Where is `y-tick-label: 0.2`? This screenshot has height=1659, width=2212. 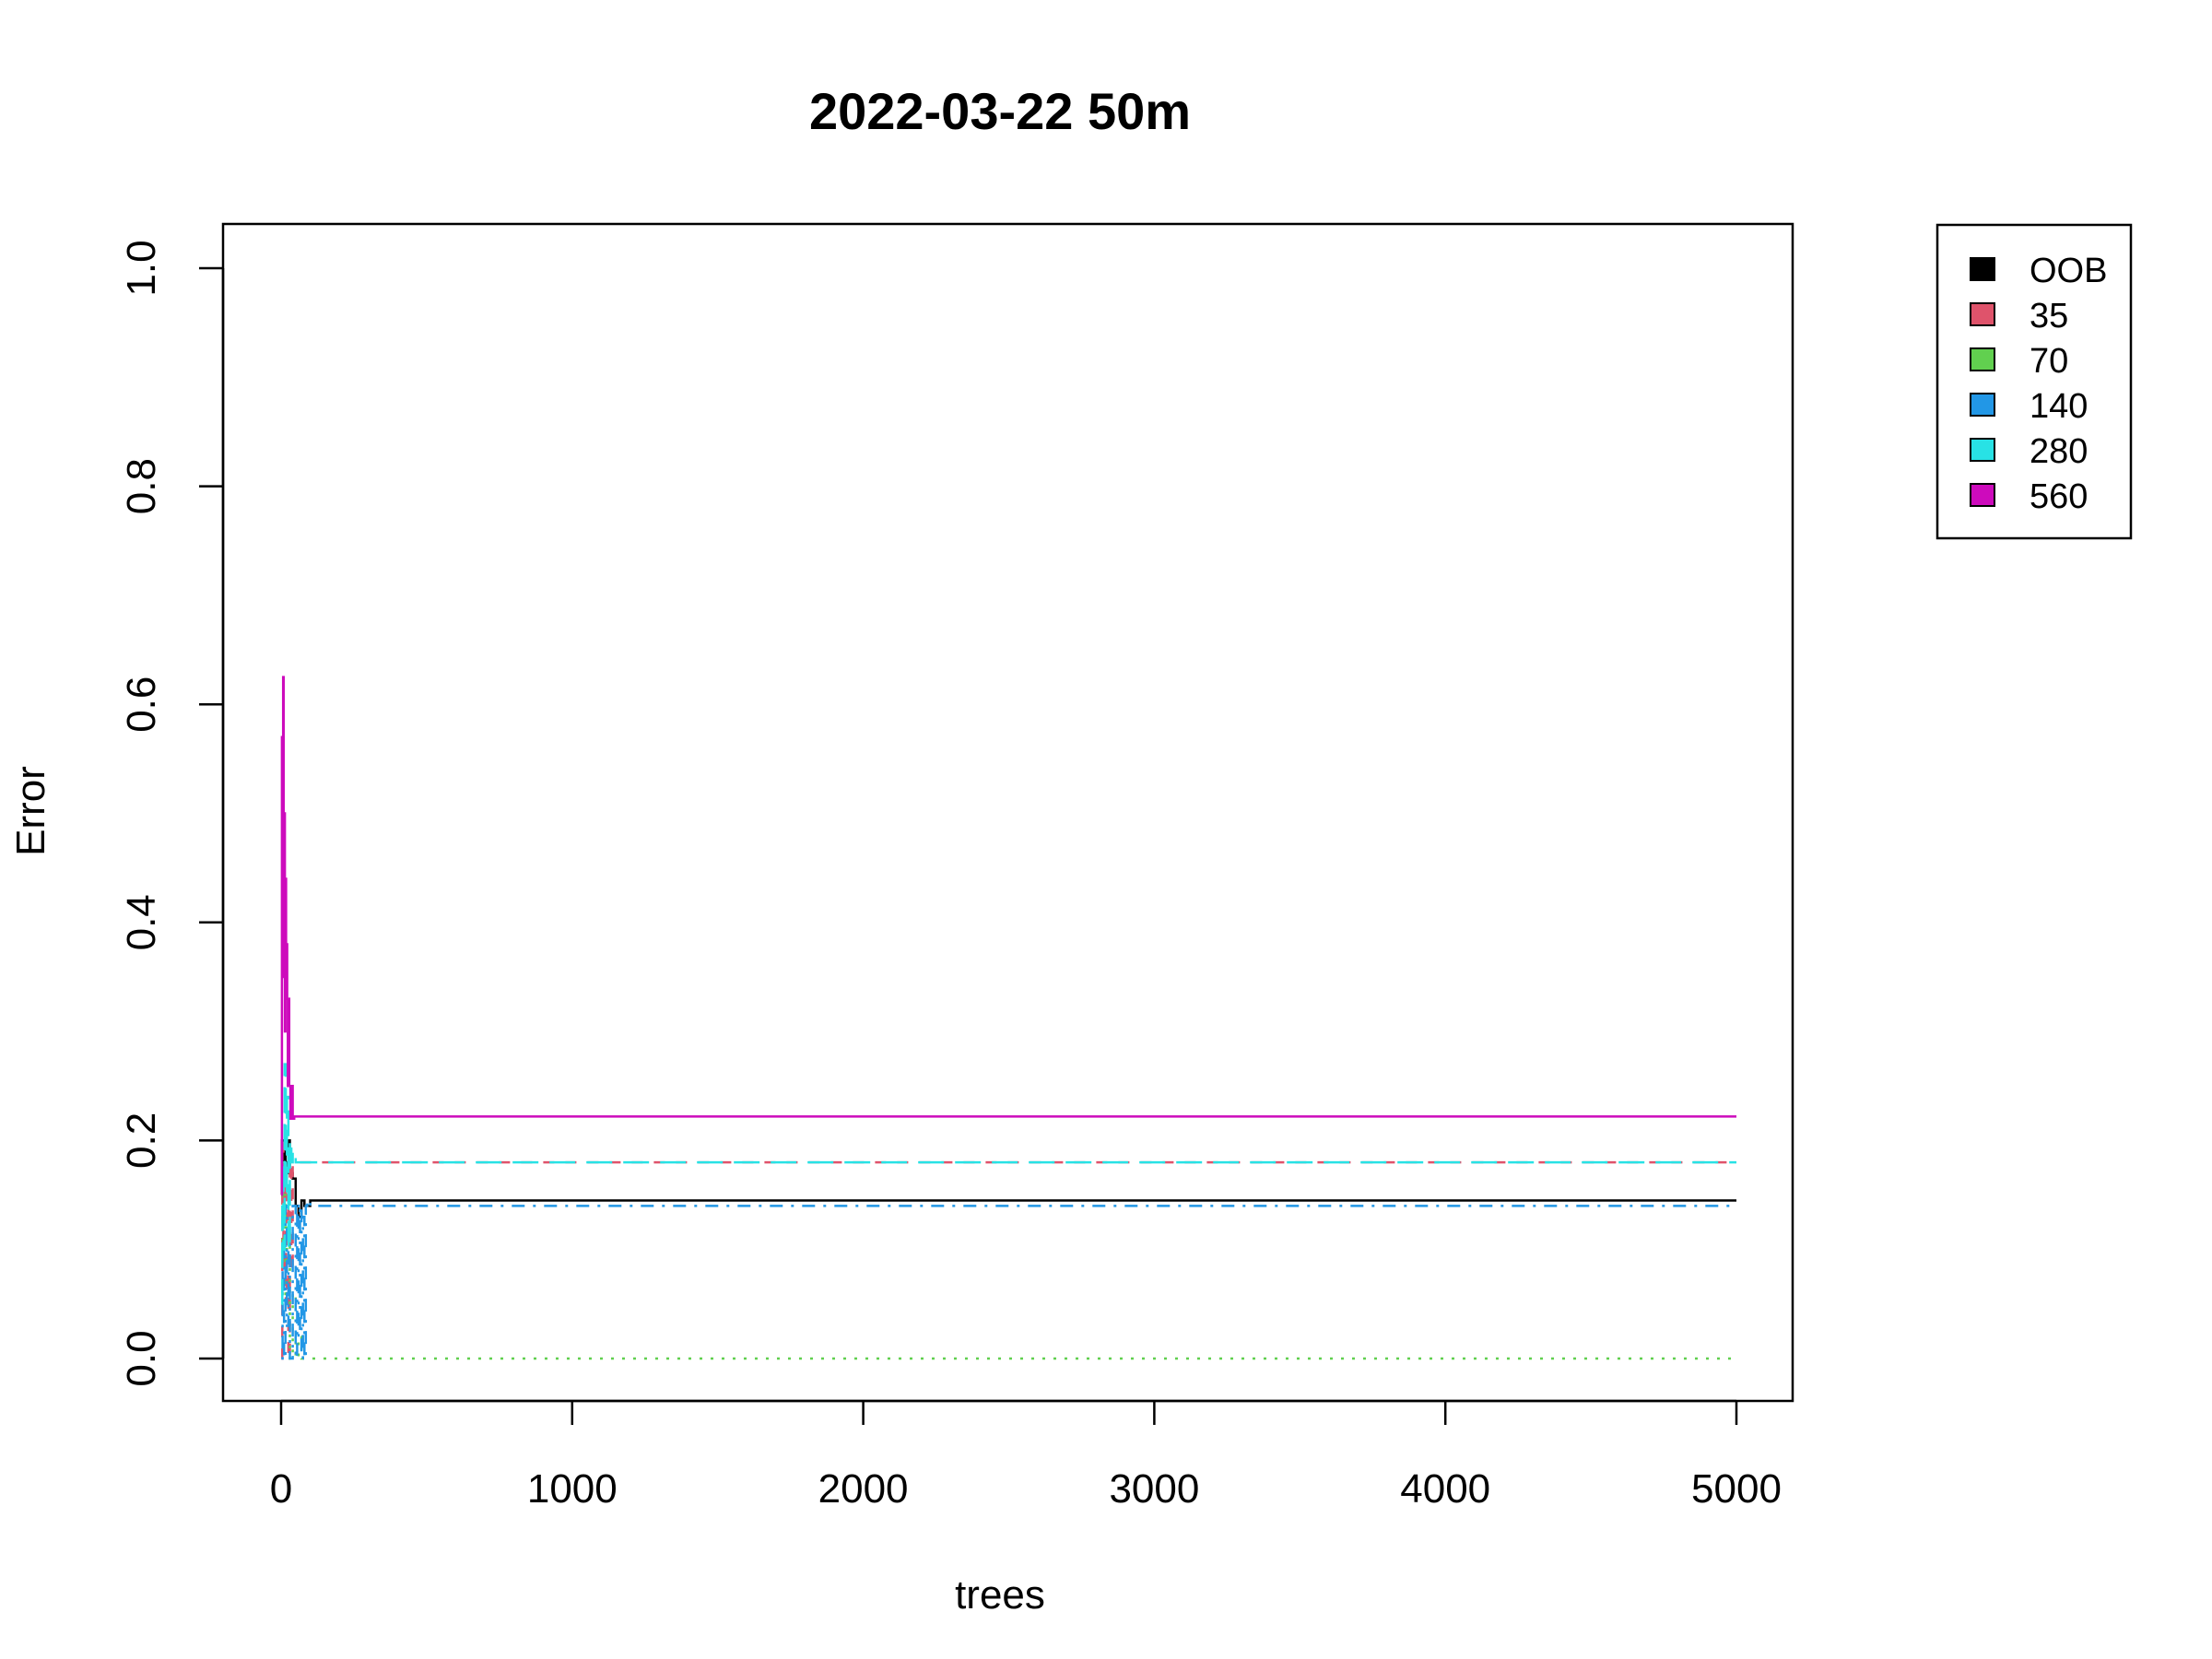 y-tick-label: 0.2 is located at coordinates (141, 1140).